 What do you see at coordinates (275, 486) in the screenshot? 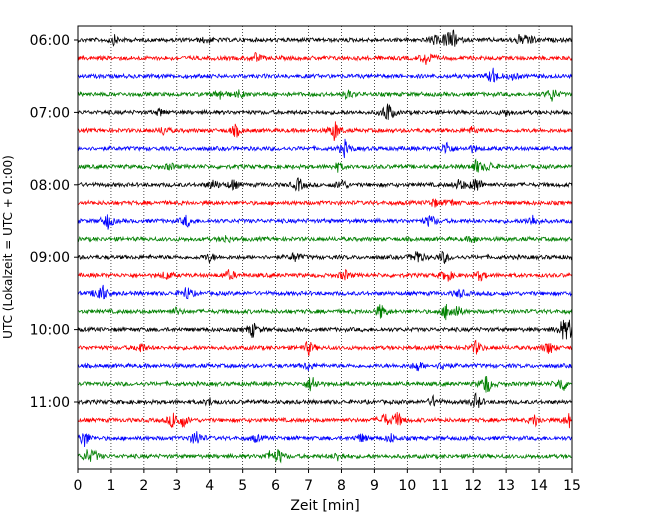
I see `x-tick-label: 6` at bounding box center [275, 486].